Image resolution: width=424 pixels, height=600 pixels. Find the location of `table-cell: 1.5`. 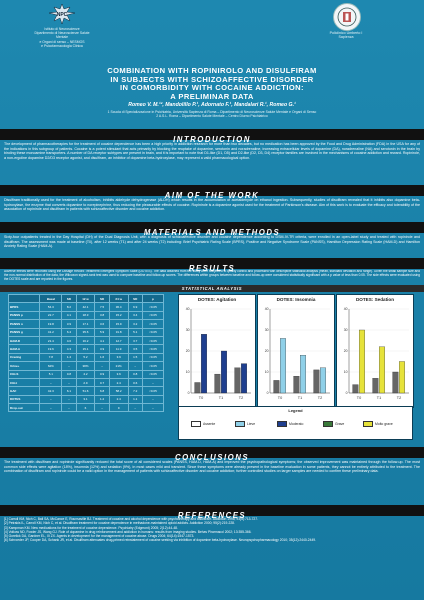

table-cell: 1.5 is located at coordinates (135, 357).